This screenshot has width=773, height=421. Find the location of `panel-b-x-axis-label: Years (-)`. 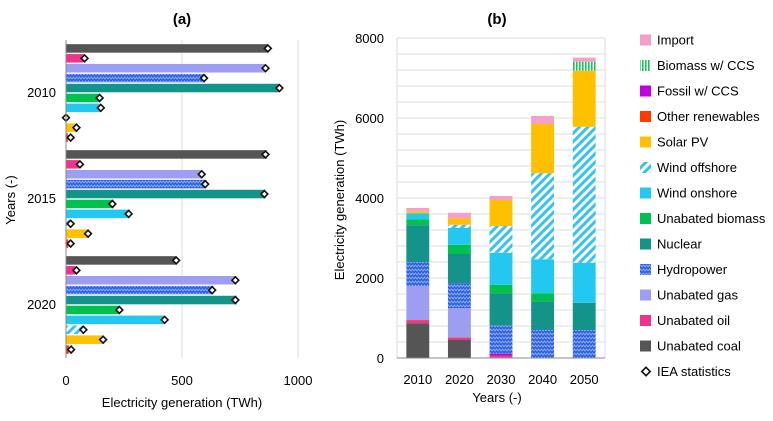

panel-b-x-axis-label: Years (-) is located at coordinates (496, 397).